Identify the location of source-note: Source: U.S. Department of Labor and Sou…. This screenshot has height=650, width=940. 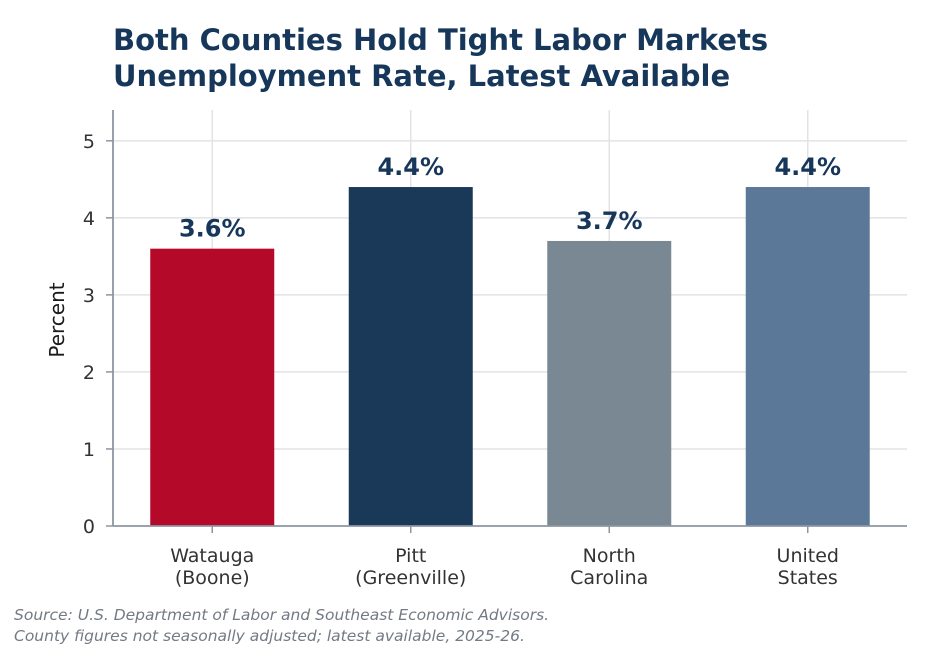
(281, 626).